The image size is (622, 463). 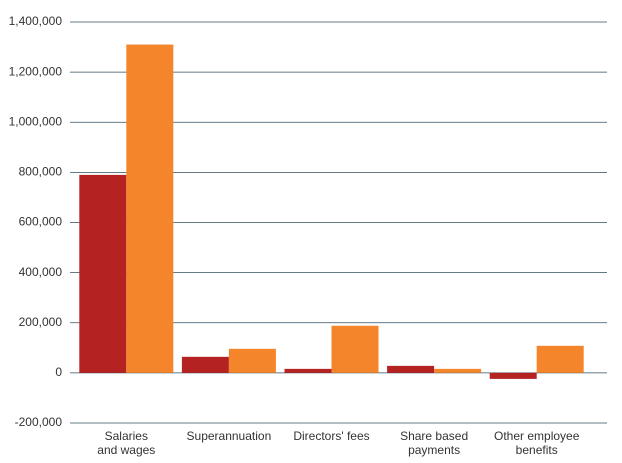 What do you see at coordinates (39, 422) in the screenshot?
I see `y-tick-label: -200,000` at bounding box center [39, 422].